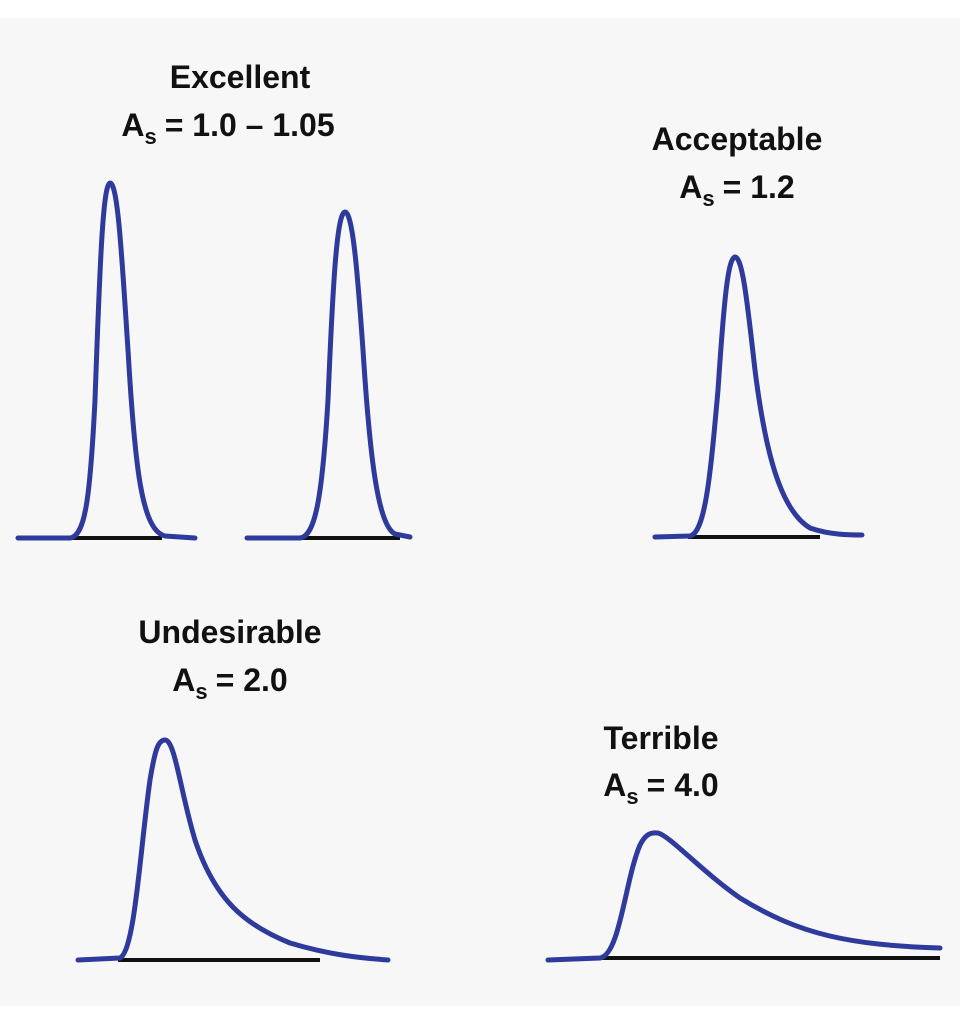  I want to click on value: = 1.0 – 1.05, so click(250, 125).